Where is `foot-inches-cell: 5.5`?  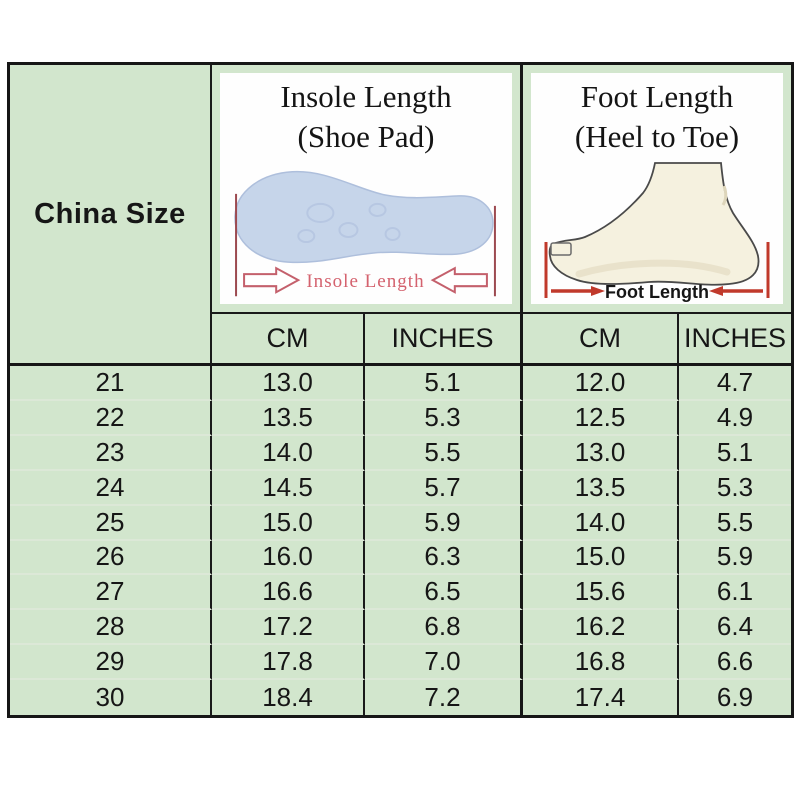
foot-inches-cell: 5.5 is located at coordinates (735, 523).